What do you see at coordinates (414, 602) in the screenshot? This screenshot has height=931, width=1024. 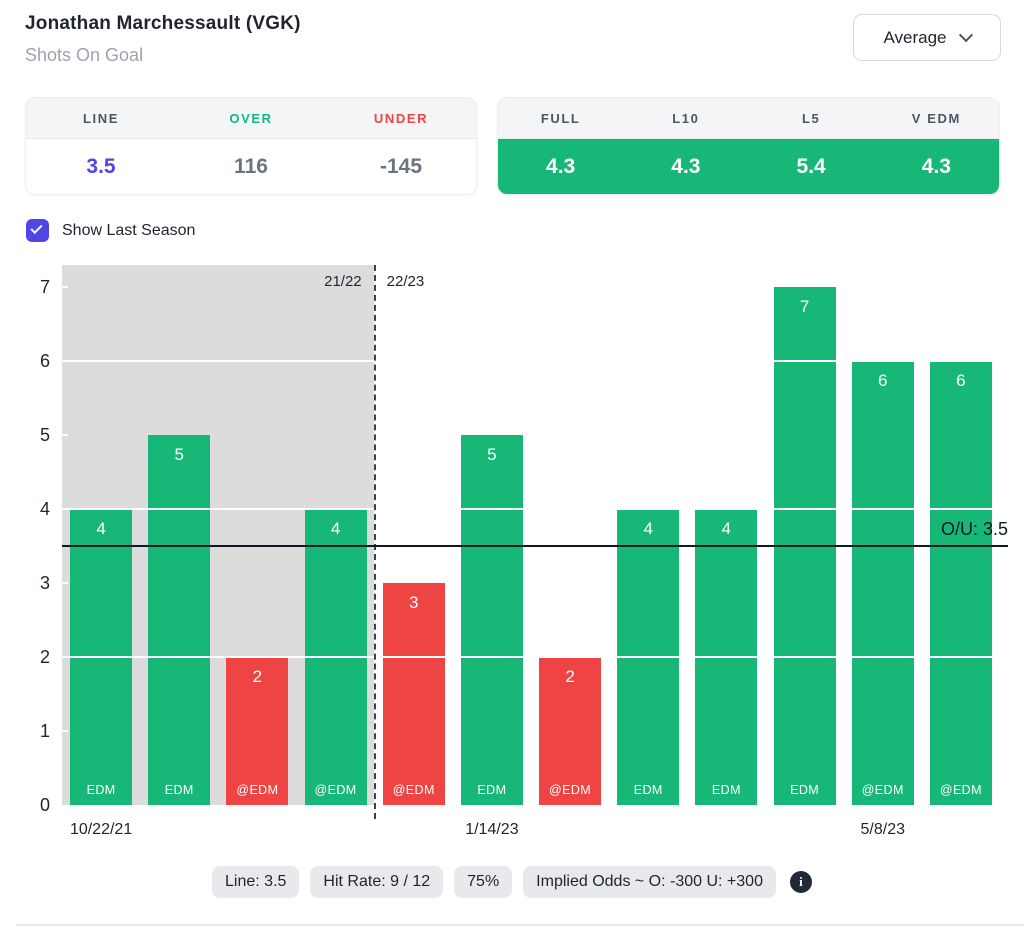 I see `bar-value-label: 3` at bounding box center [414, 602].